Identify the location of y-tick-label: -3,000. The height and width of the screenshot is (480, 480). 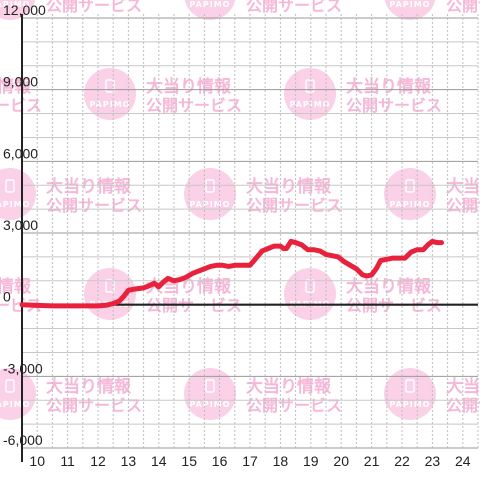
(23, 368).